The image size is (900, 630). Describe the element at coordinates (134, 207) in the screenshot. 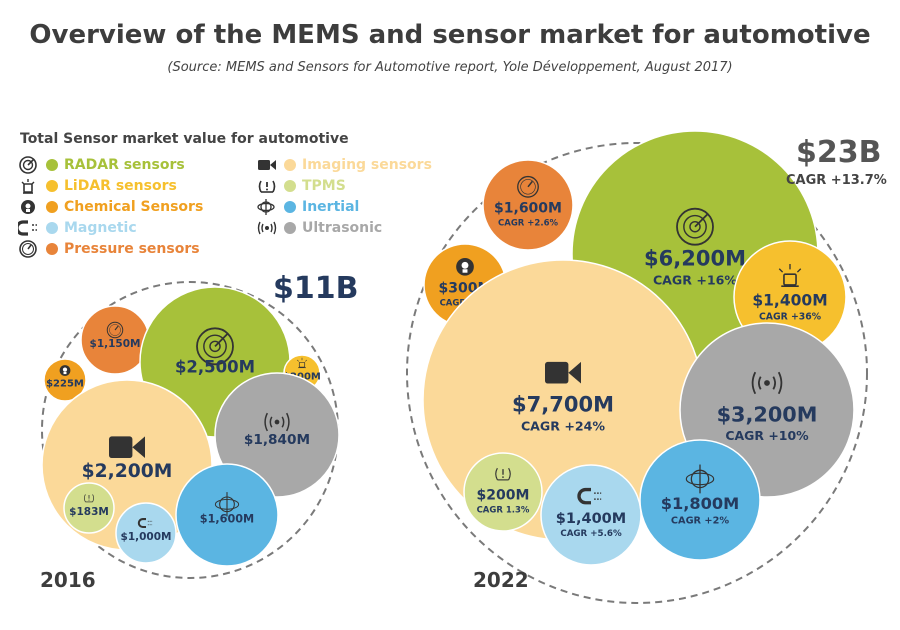

I see `legend-label: Chemical Sensors` at that location.